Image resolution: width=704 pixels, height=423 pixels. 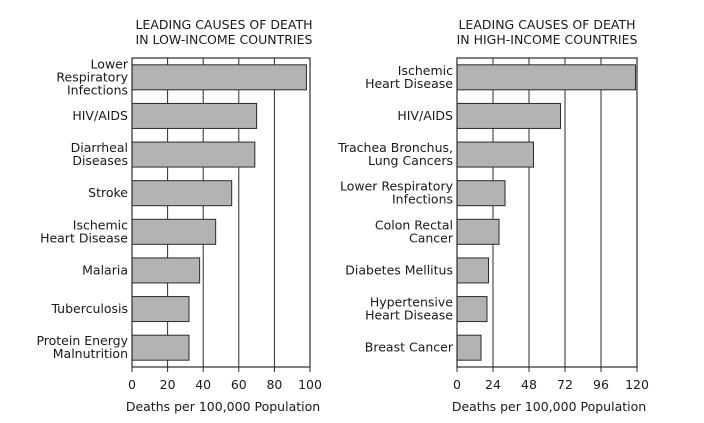 I want to click on low-tick-label: 60, so click(x=239, y=384).